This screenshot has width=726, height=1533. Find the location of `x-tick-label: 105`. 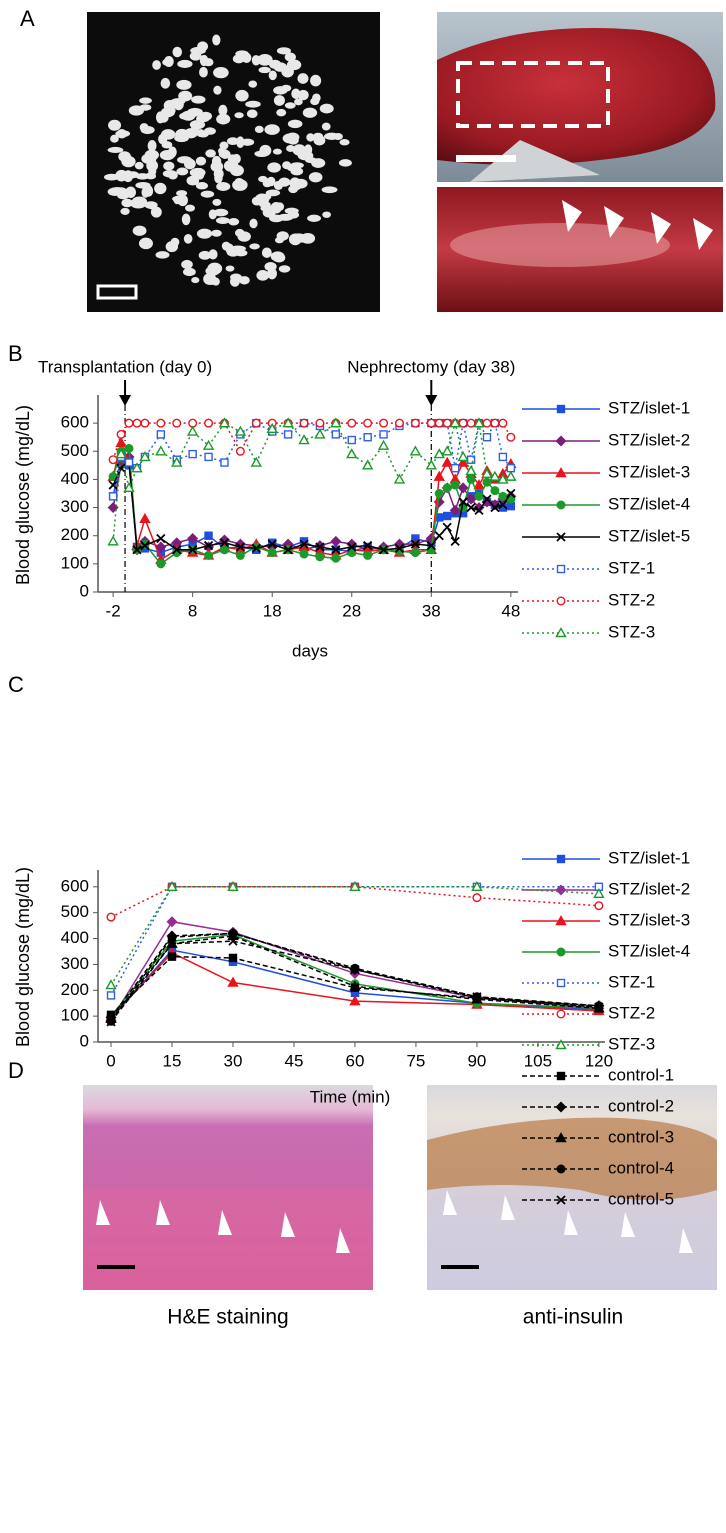

x-tick-label: 105 is located at coordinates (538, 1060).